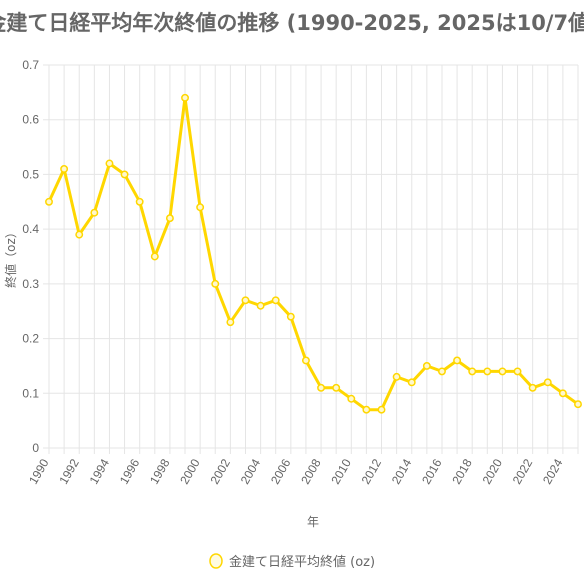 The height and width of the screenshot is (584, 584). Describe the element at coordinates (402, 471) in the screenshot. I see `x-tick-label: 2014` at that location.